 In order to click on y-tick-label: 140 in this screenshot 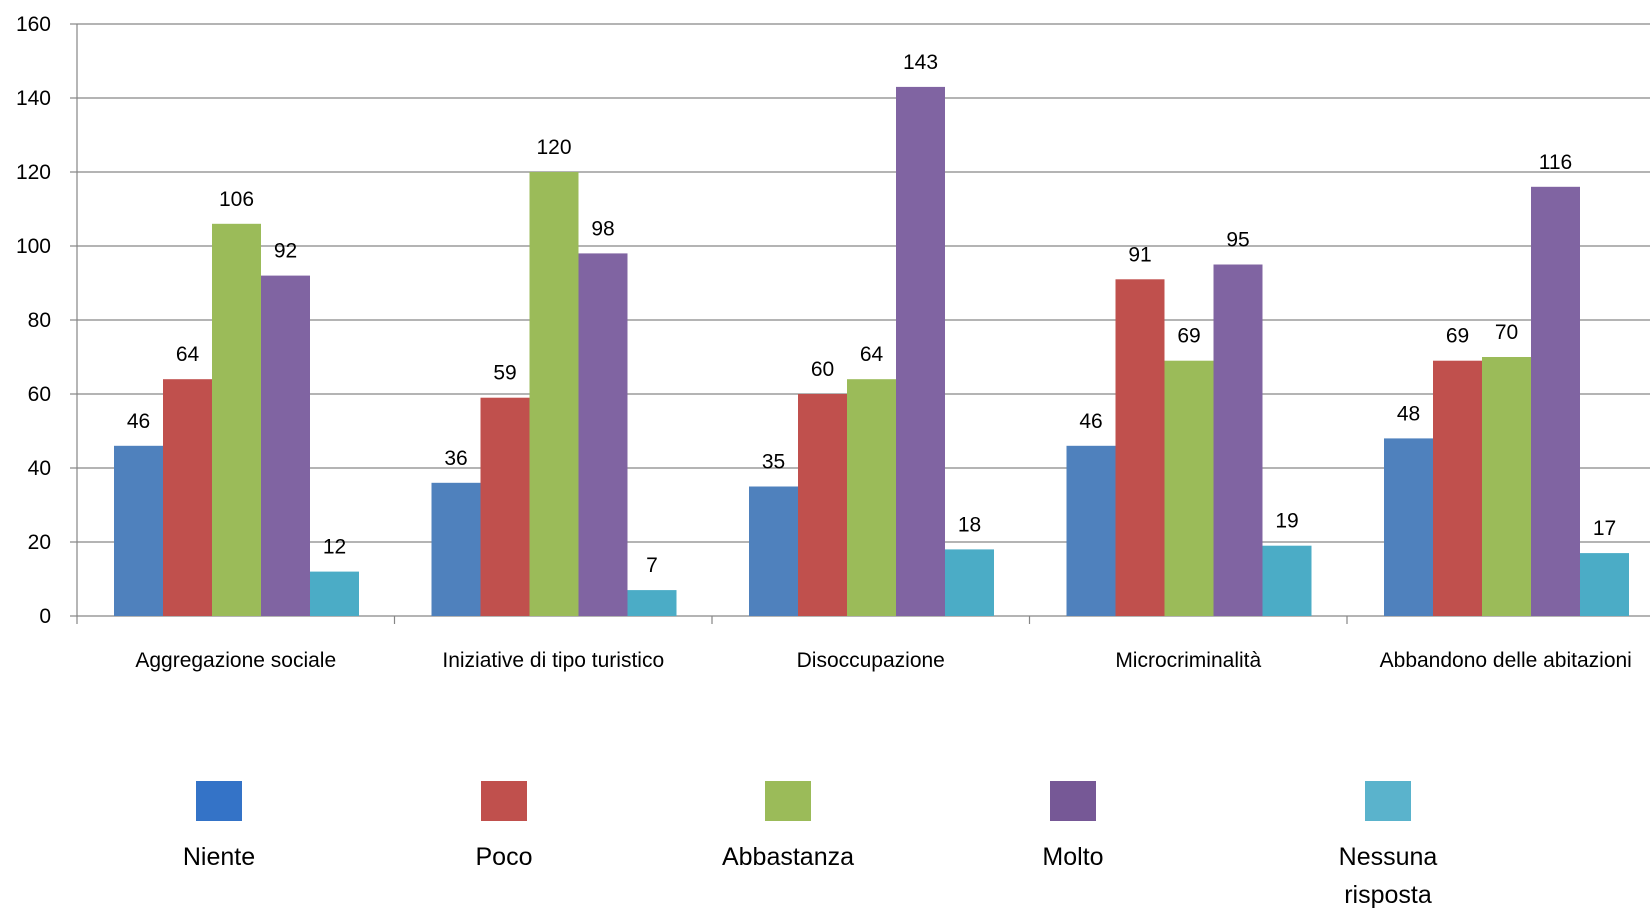, I will do `click(33, 98)`.